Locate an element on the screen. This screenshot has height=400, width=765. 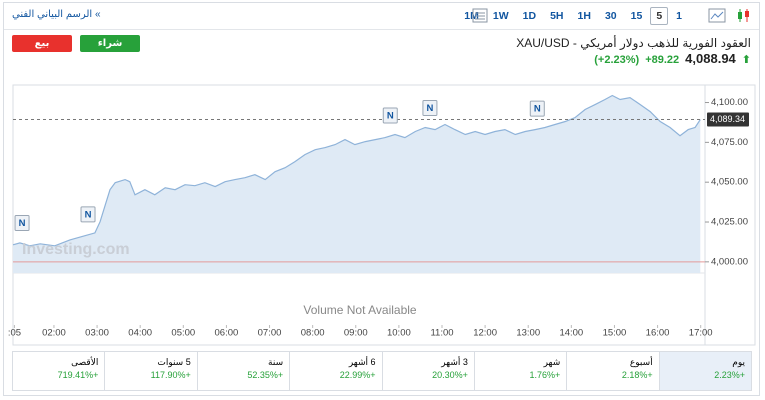
performance-cell: 3 أشهر +20.30% is located at coordinates (427, 371).